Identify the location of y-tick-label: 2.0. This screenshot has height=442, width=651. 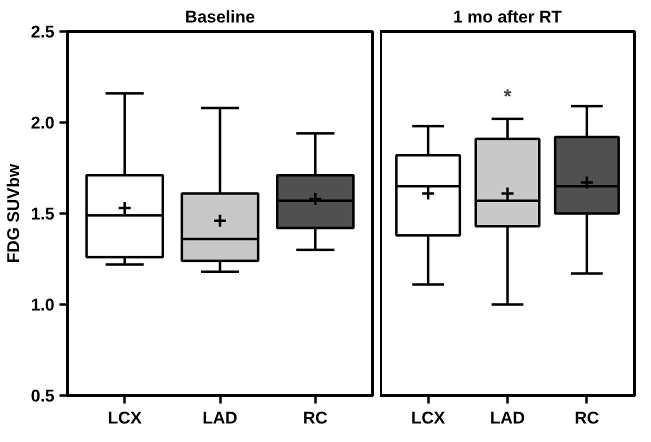
(42, 123).